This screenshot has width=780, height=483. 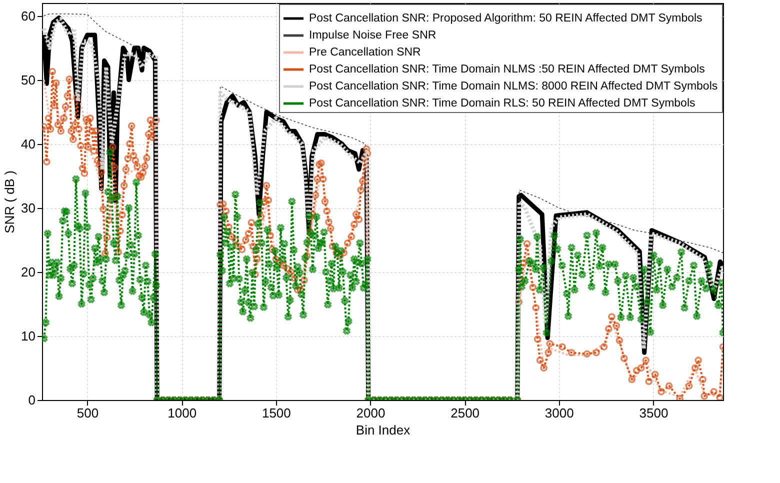 I want to click on x-axis-title: Bin Index, so click(x=383, y=430).